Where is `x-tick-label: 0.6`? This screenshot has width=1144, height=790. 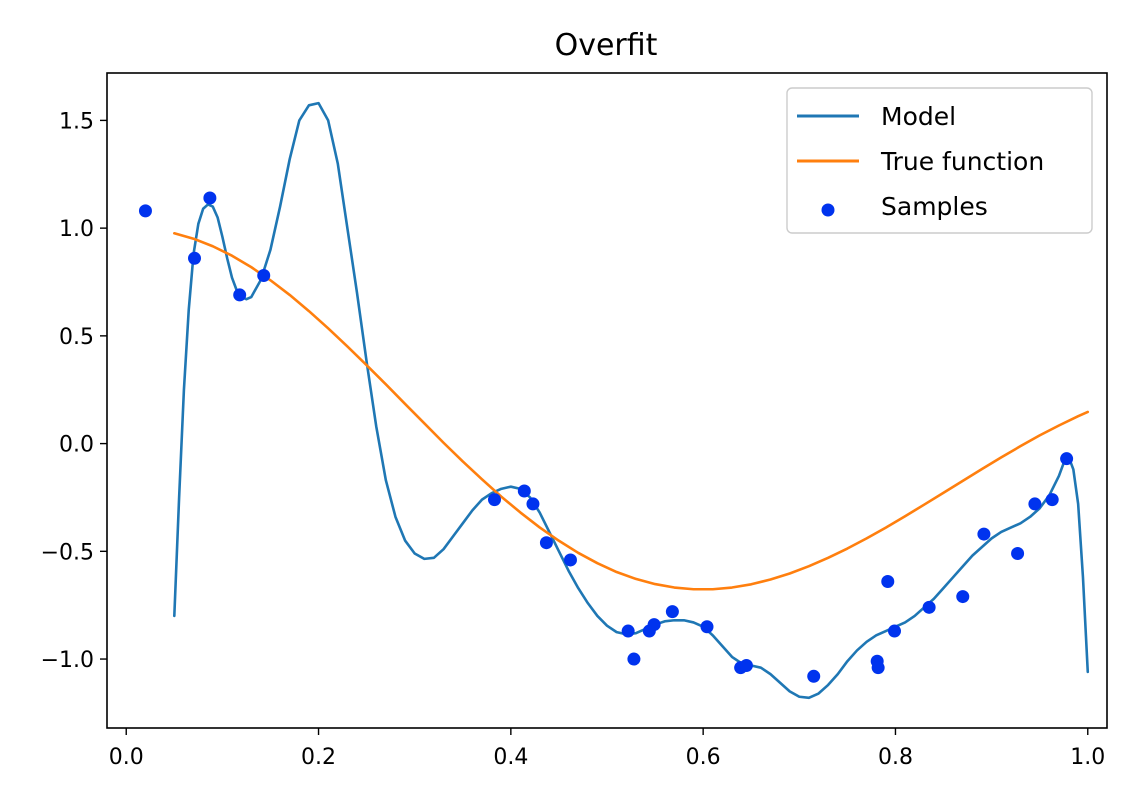
x-tick-label: 0.6 is located at coordinates (703, 757).